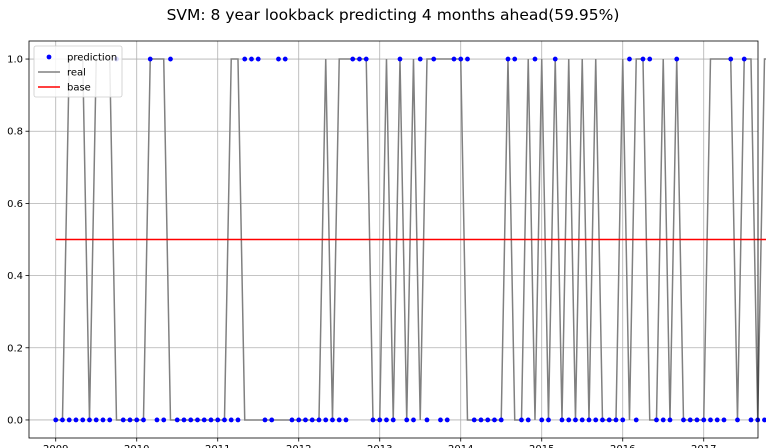 The width and height of the screenshot is (766, 448). Describe the element at coordinates (15, 60) in the screenshot. I see `y-tick-label: 1.0` at that location.